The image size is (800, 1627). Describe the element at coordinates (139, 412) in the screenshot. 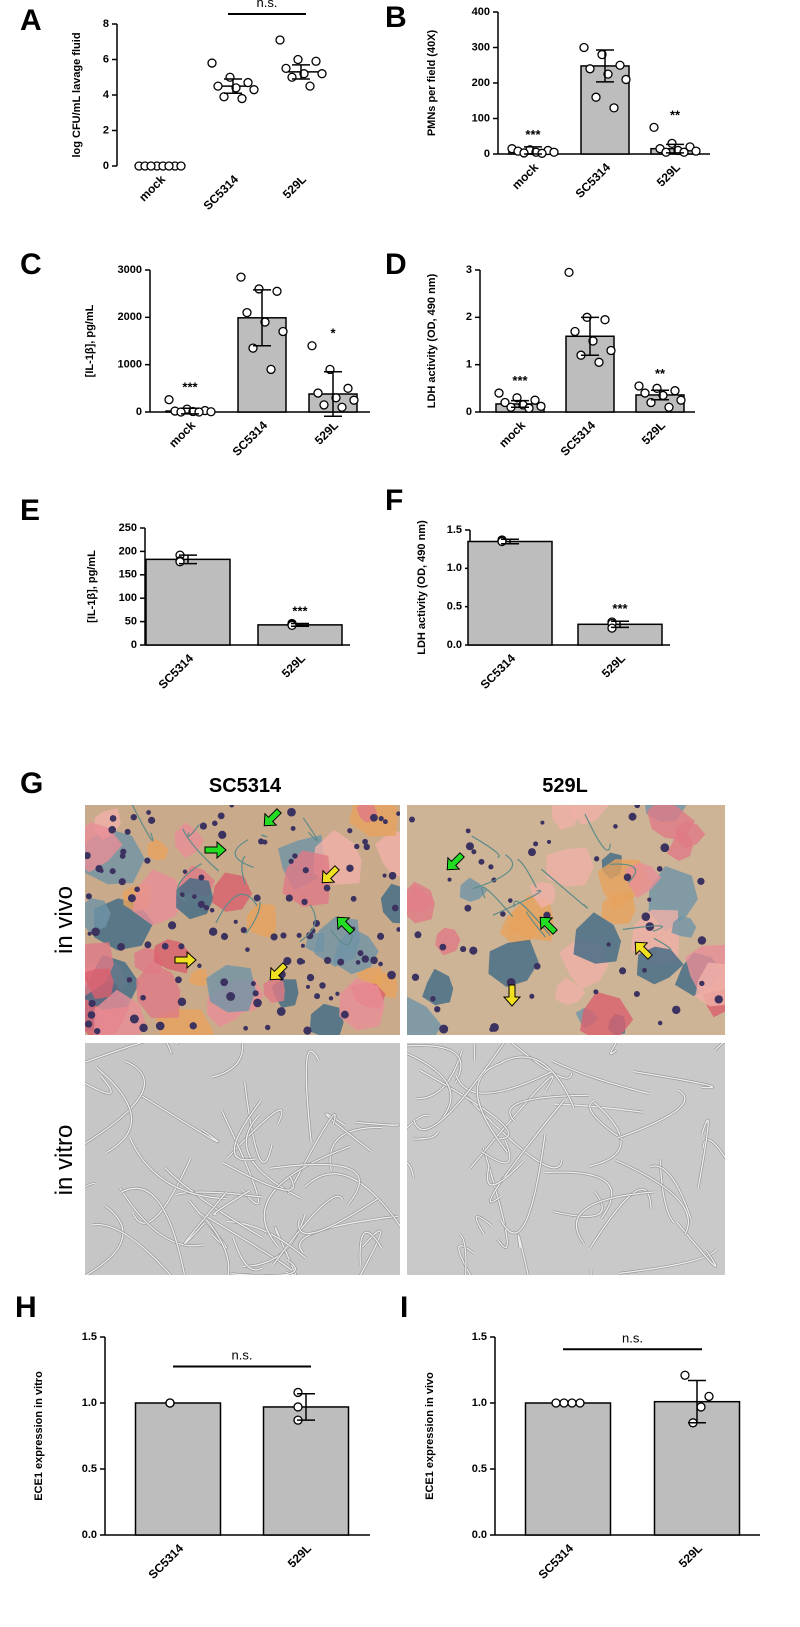

I see `y-tick-label: 0` at that location.